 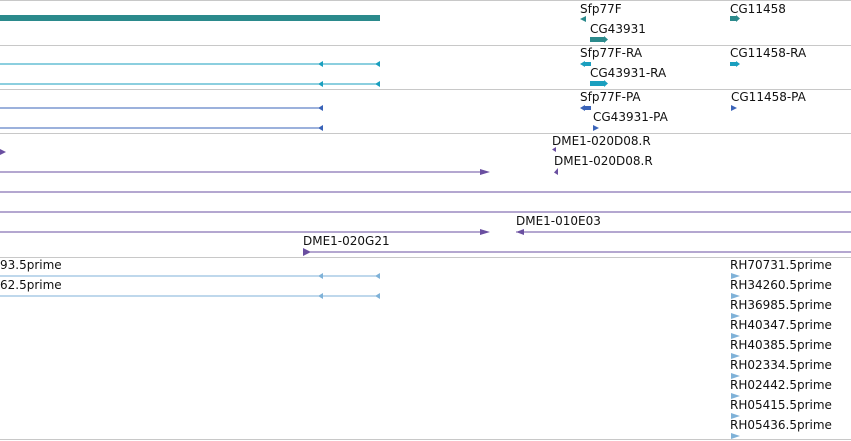 What do you see at coordinates (307, 252) in the screenshot?
I see `dme-g21-arrow` at bounding box center [307, 252].